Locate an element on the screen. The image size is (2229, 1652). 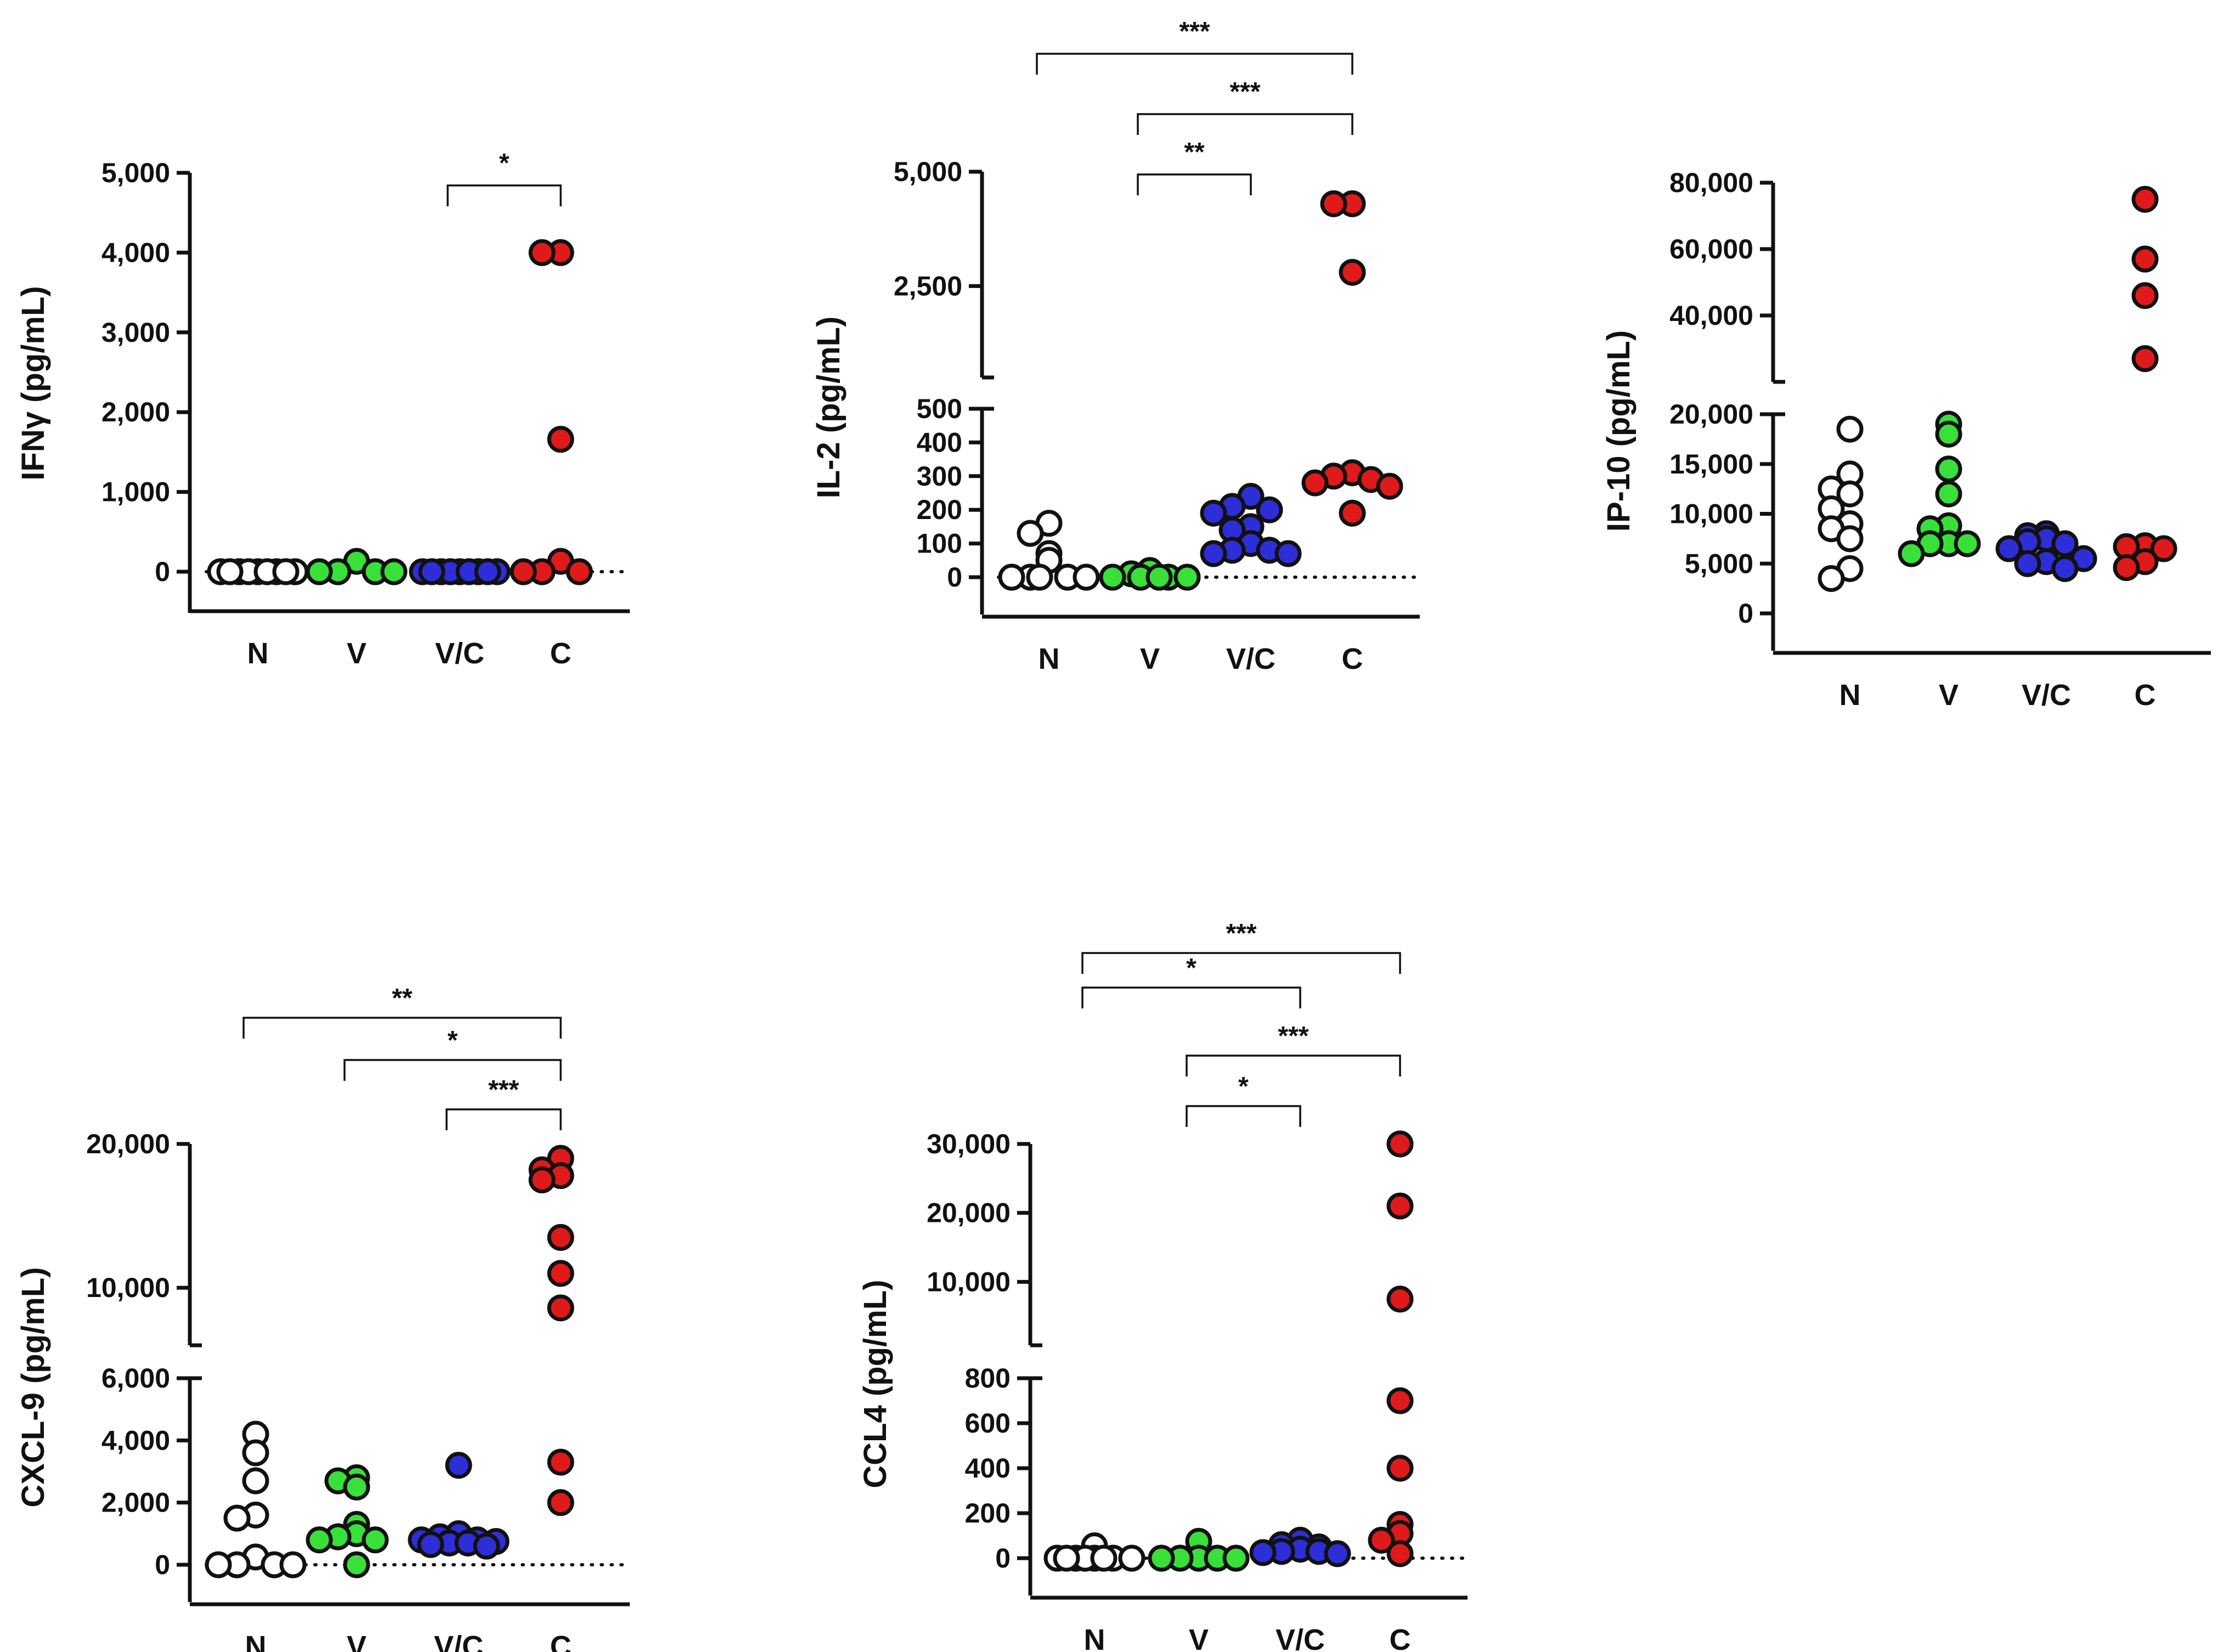
y-tick-label: 4,000 is located at coordinates (135, 1440).